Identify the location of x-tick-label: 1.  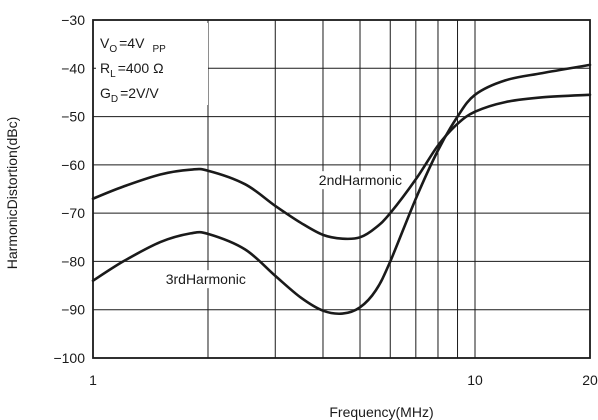
(93, 380).